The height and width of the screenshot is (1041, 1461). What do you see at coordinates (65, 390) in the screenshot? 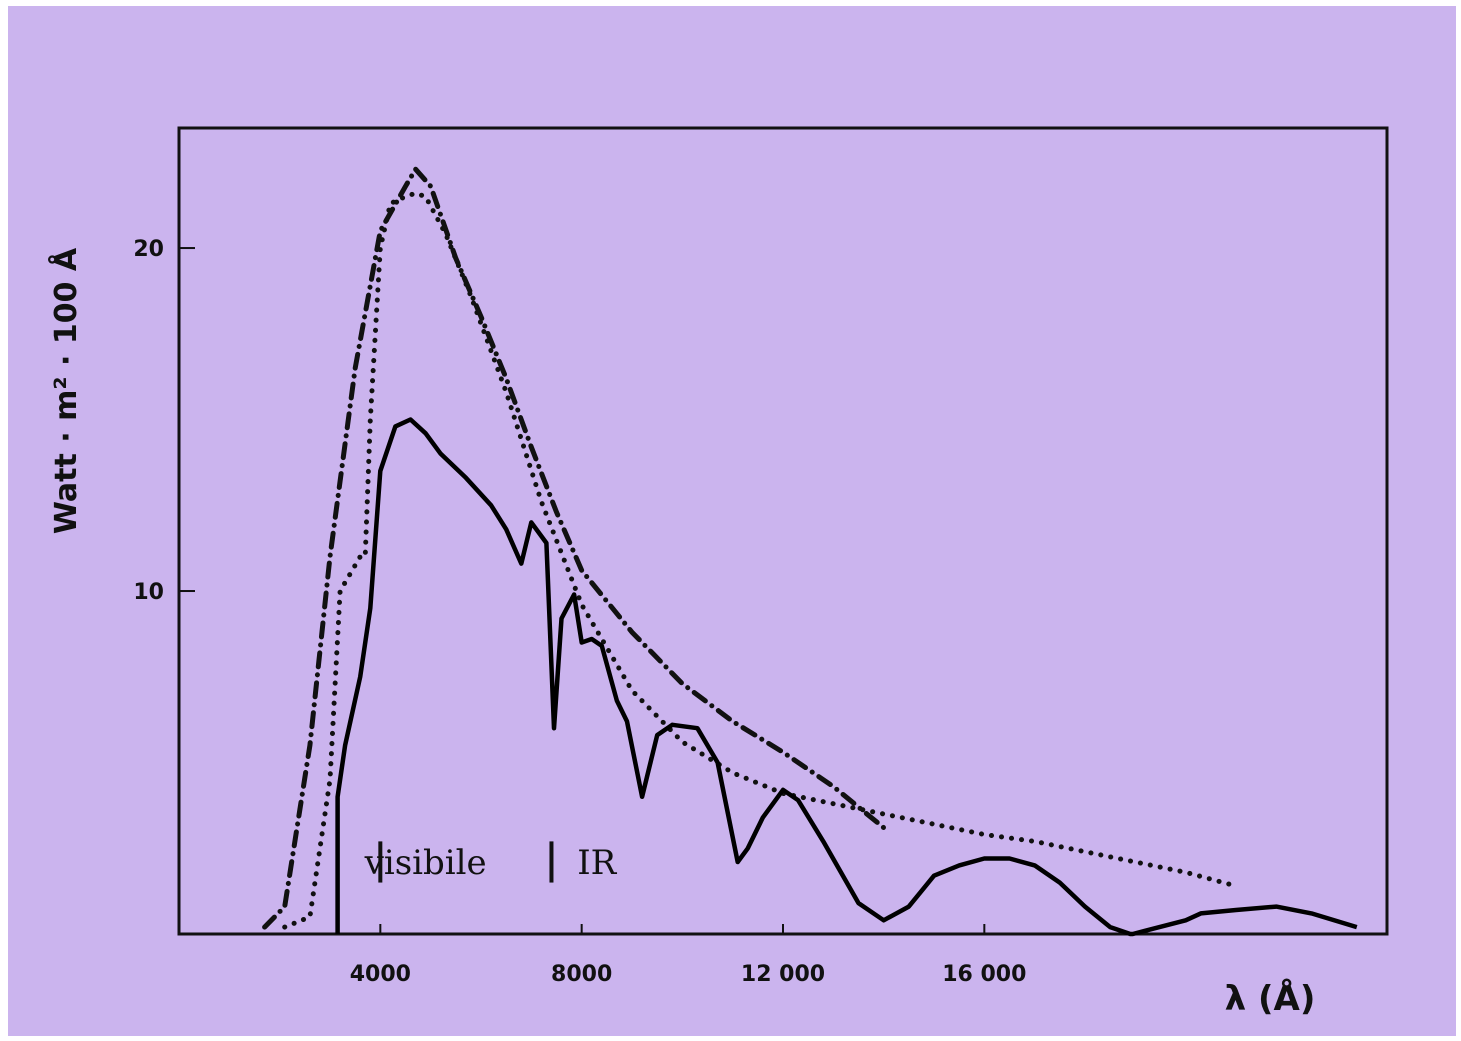
I see `y-axis-label: Watt · m² · 100 Å` at bounding box center [65, 390].